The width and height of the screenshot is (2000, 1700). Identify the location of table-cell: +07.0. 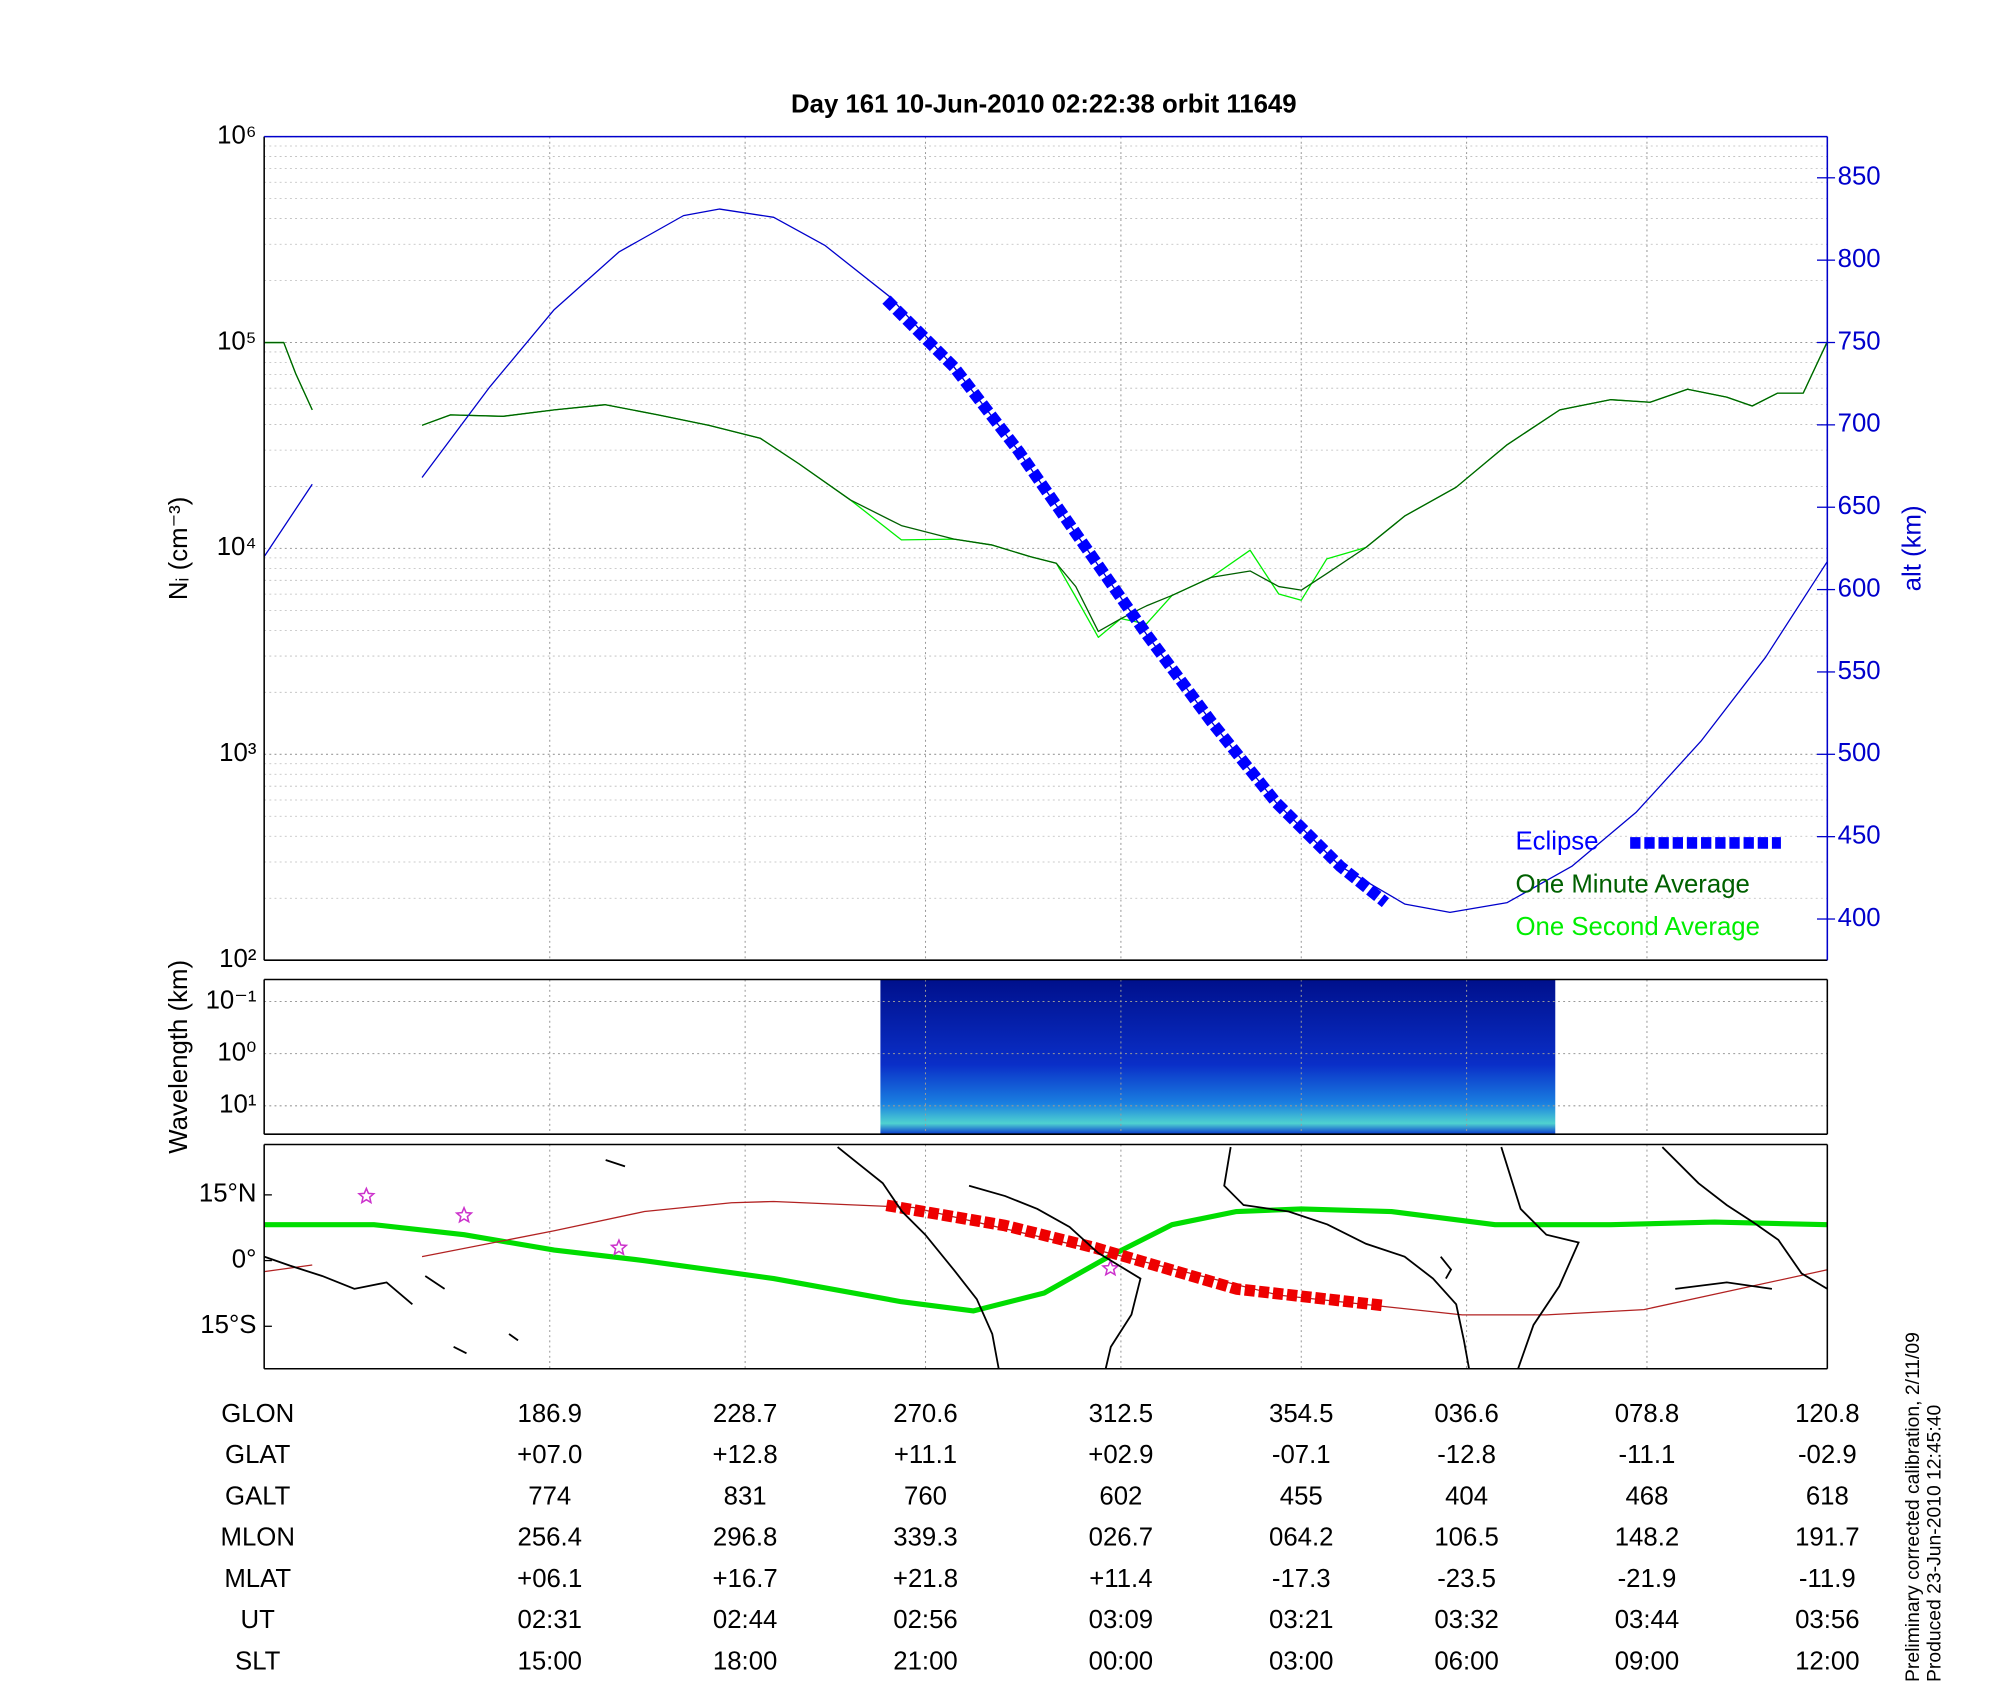
(549, 1455).